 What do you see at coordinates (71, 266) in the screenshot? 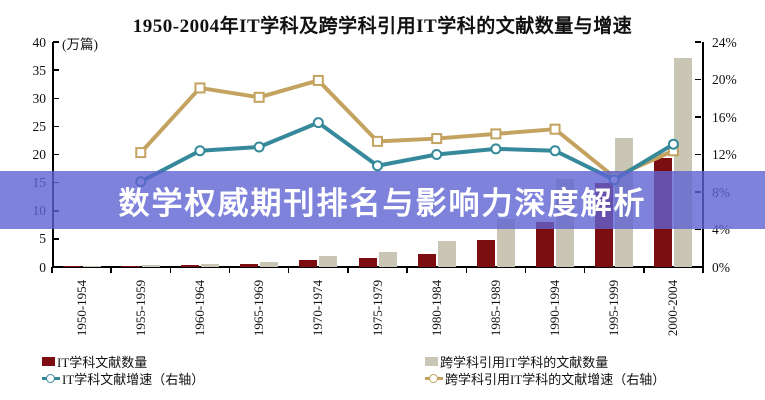
I see `bar-it-count-1950-1954` at bounding box center [71, 266].